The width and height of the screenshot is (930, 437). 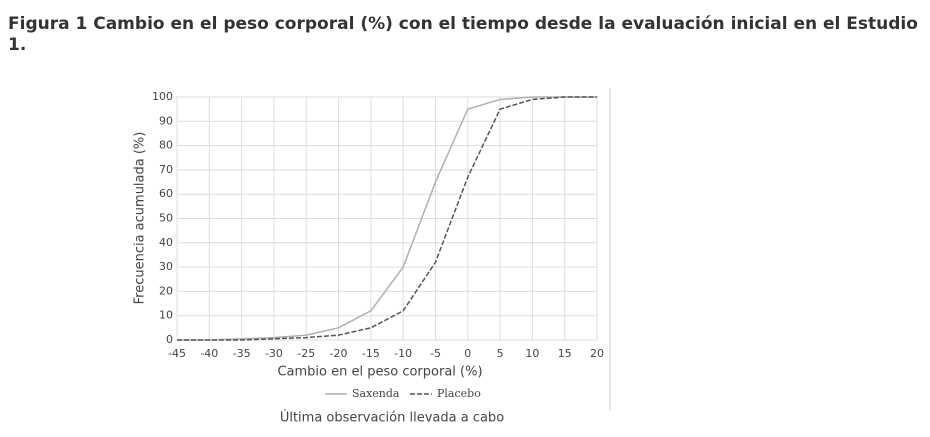 What do you see at coordinates (166, 193) in the screenshot?
I see `y-tick-label: 60` at bounding box center [166, 193].